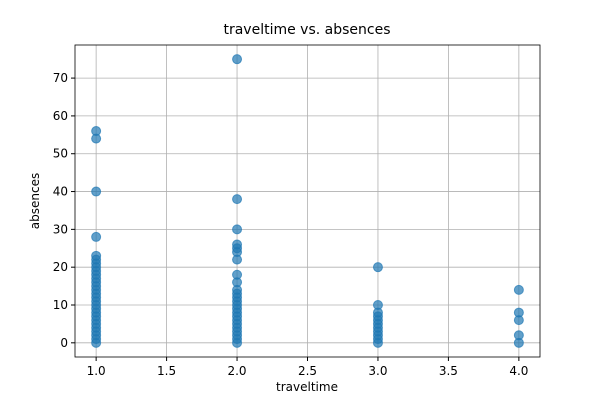 This screenshot has width=600, height=400. What do you see at coordinates (518, 371) in the screenshot?
I see `x-tick-label: 4.0` at bounding box center [518, 371].